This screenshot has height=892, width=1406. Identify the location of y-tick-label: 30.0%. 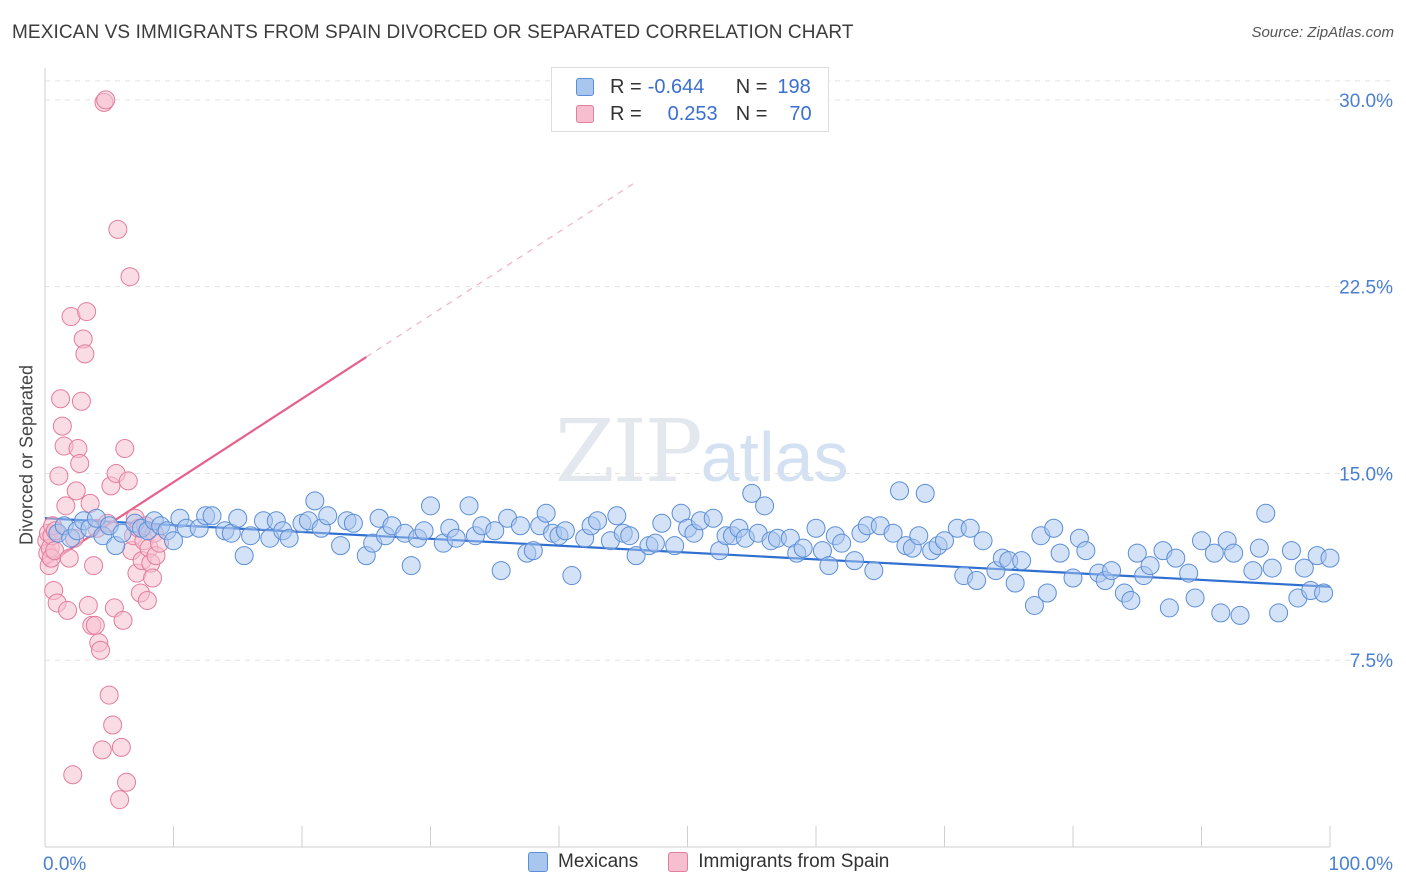
(1366, 101).